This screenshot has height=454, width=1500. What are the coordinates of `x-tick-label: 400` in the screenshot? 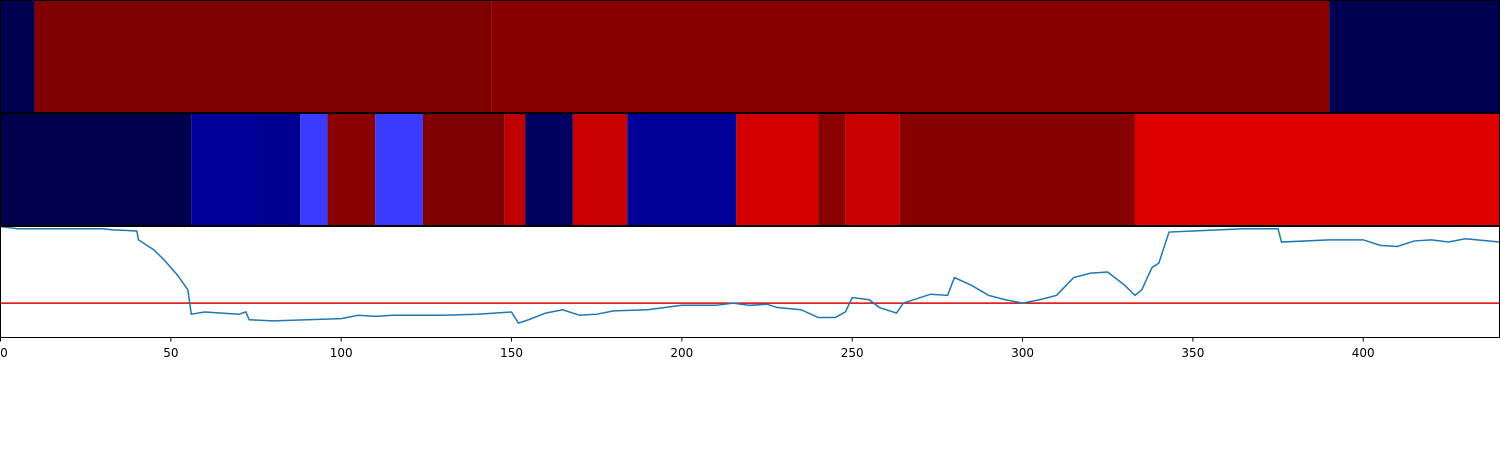 It's located at (1363, 353).